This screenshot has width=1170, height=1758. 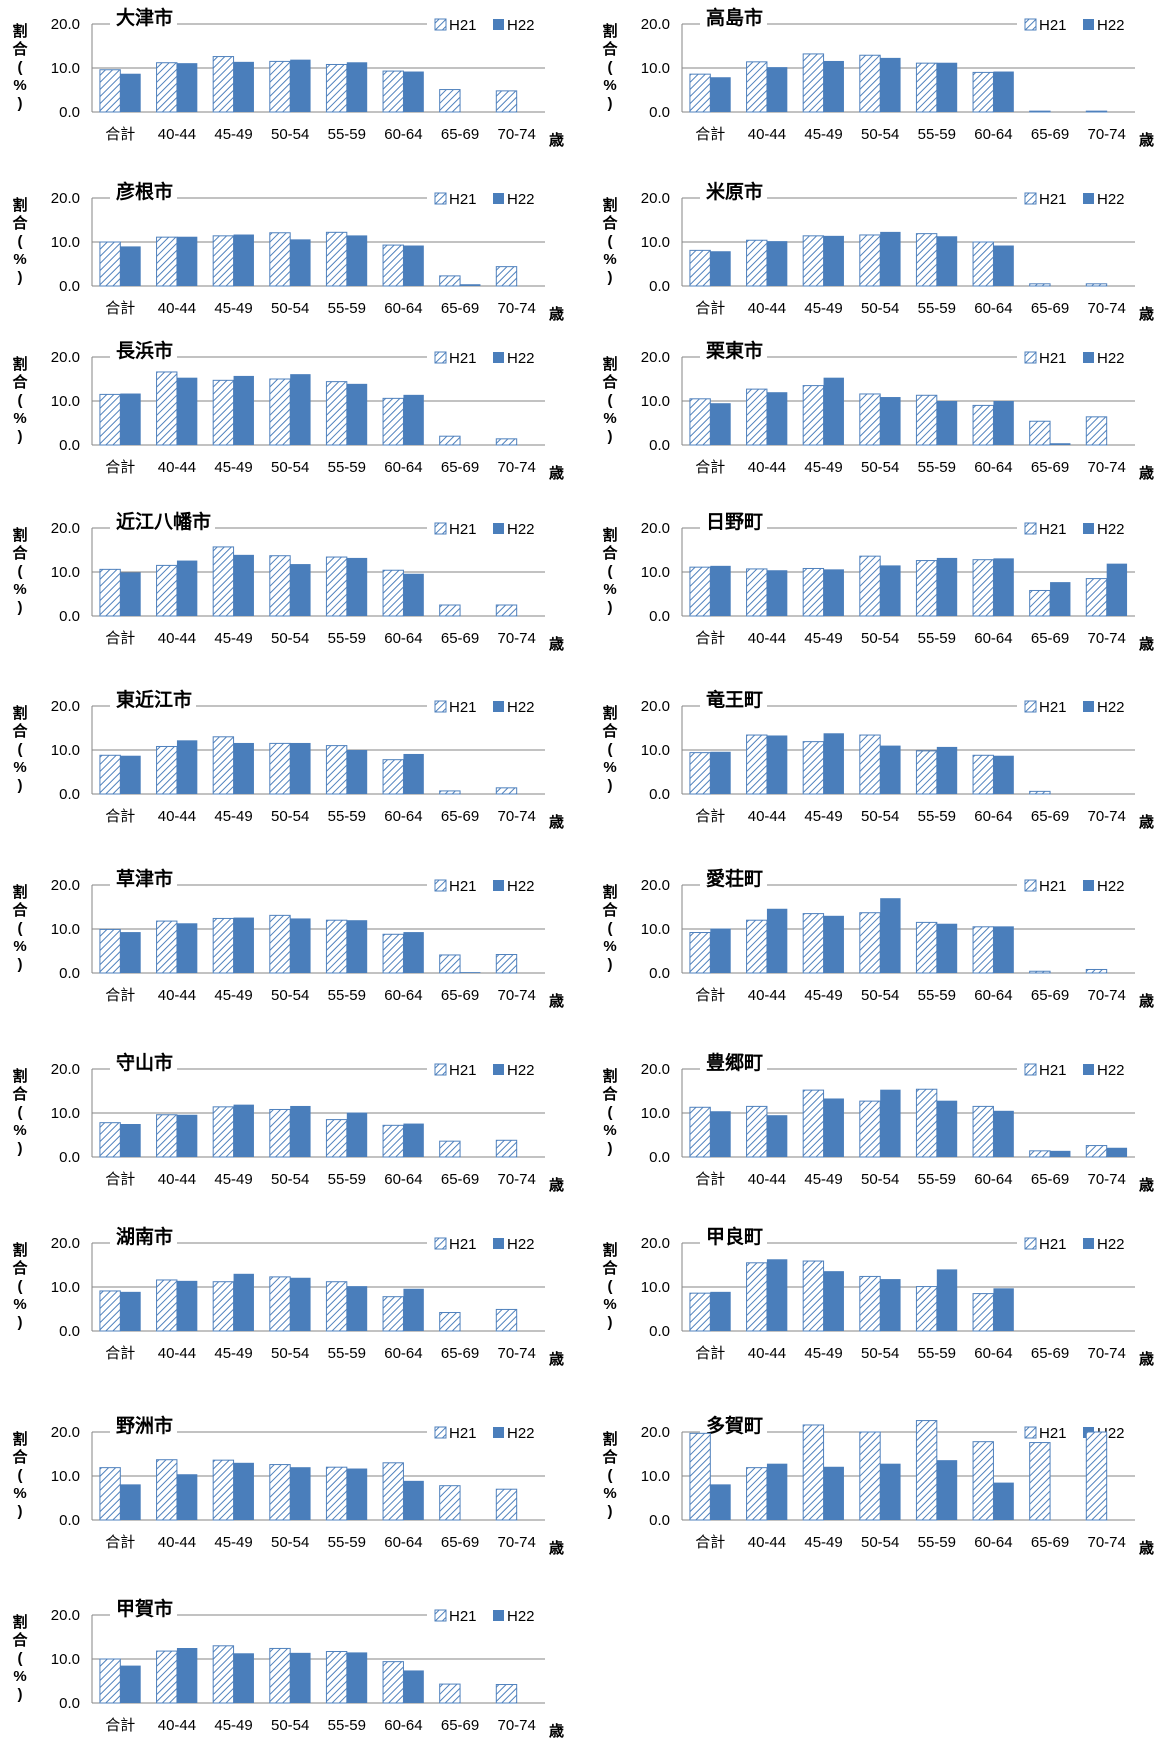 I want to click on chart-title: 多賀町, so click(x=734, y=1425).